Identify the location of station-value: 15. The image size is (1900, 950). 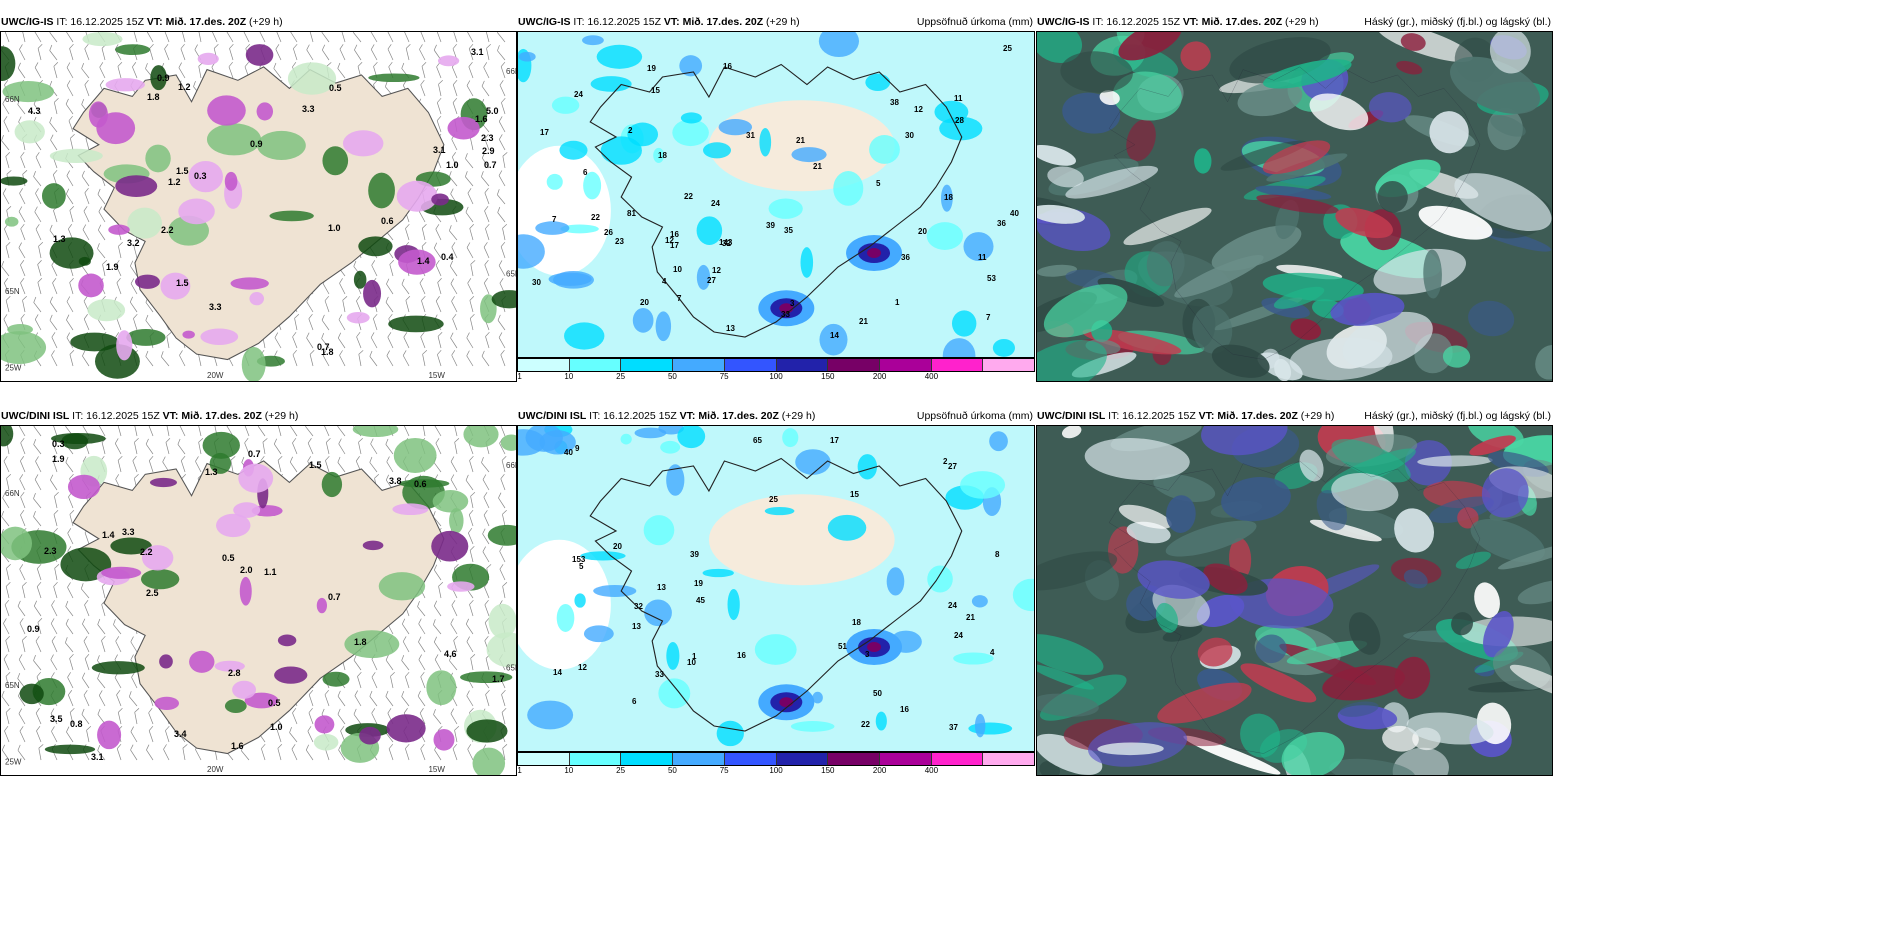
(655, 90).